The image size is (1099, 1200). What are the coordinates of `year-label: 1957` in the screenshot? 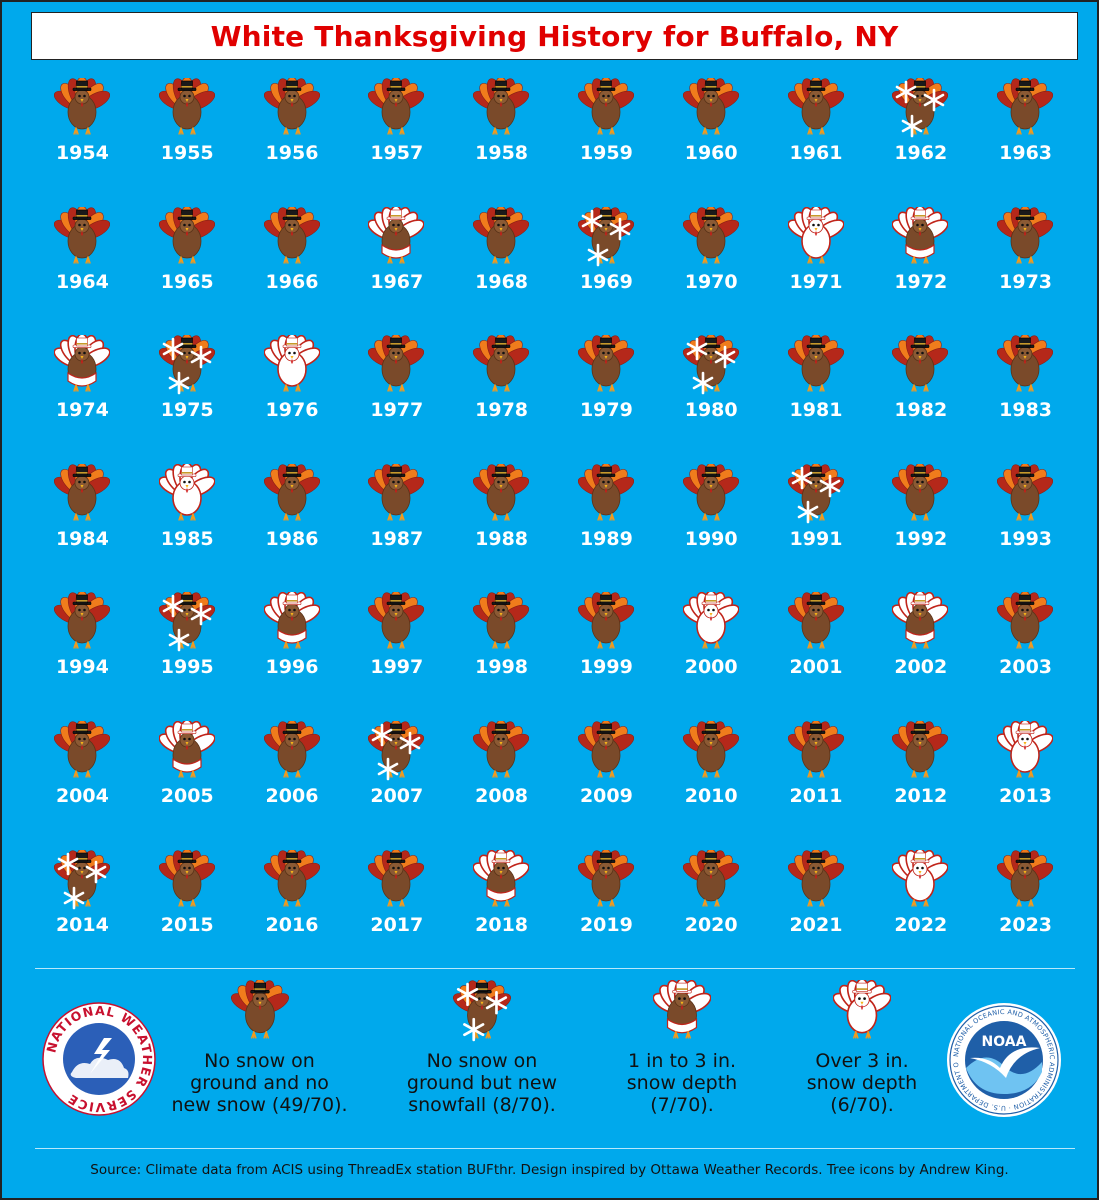 It's located at (397, 153).